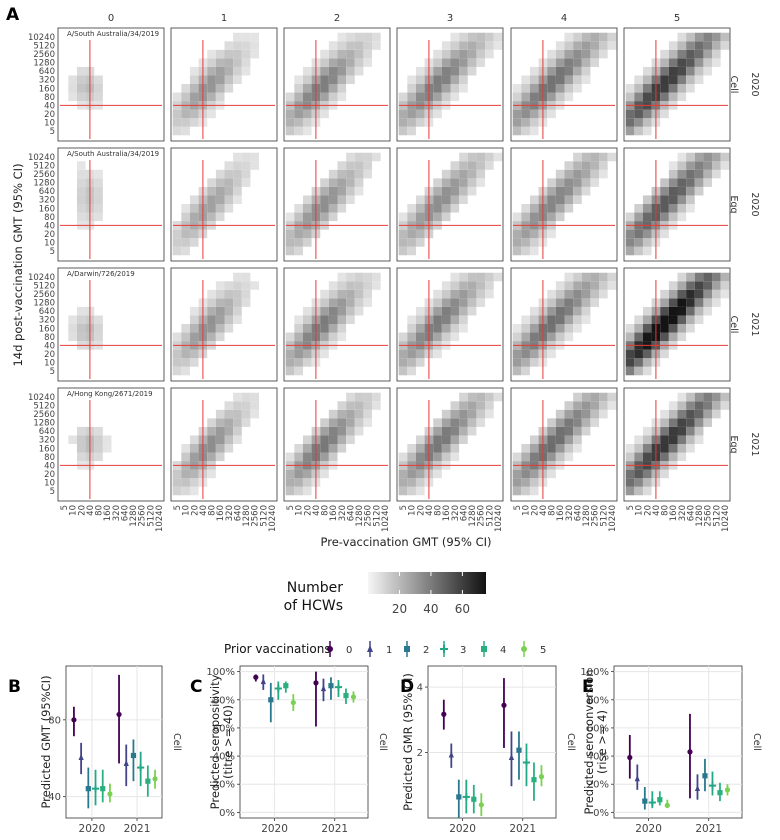 The image size is (780, 840). I want to click on y-tick-label: 0%, so click(227, 813).